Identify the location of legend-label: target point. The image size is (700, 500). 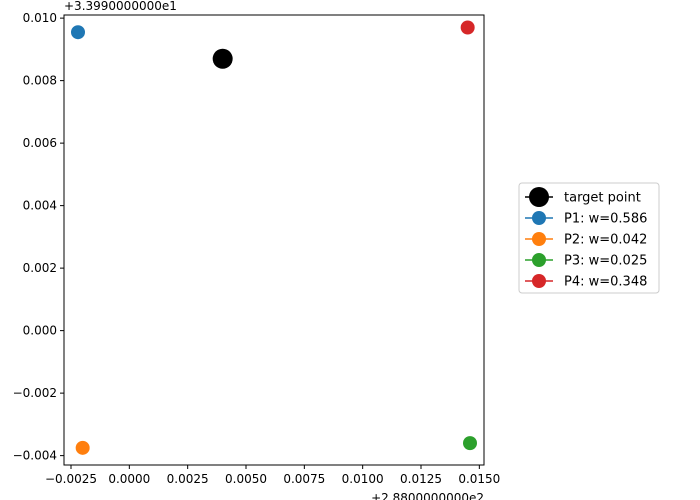
(602, 198).